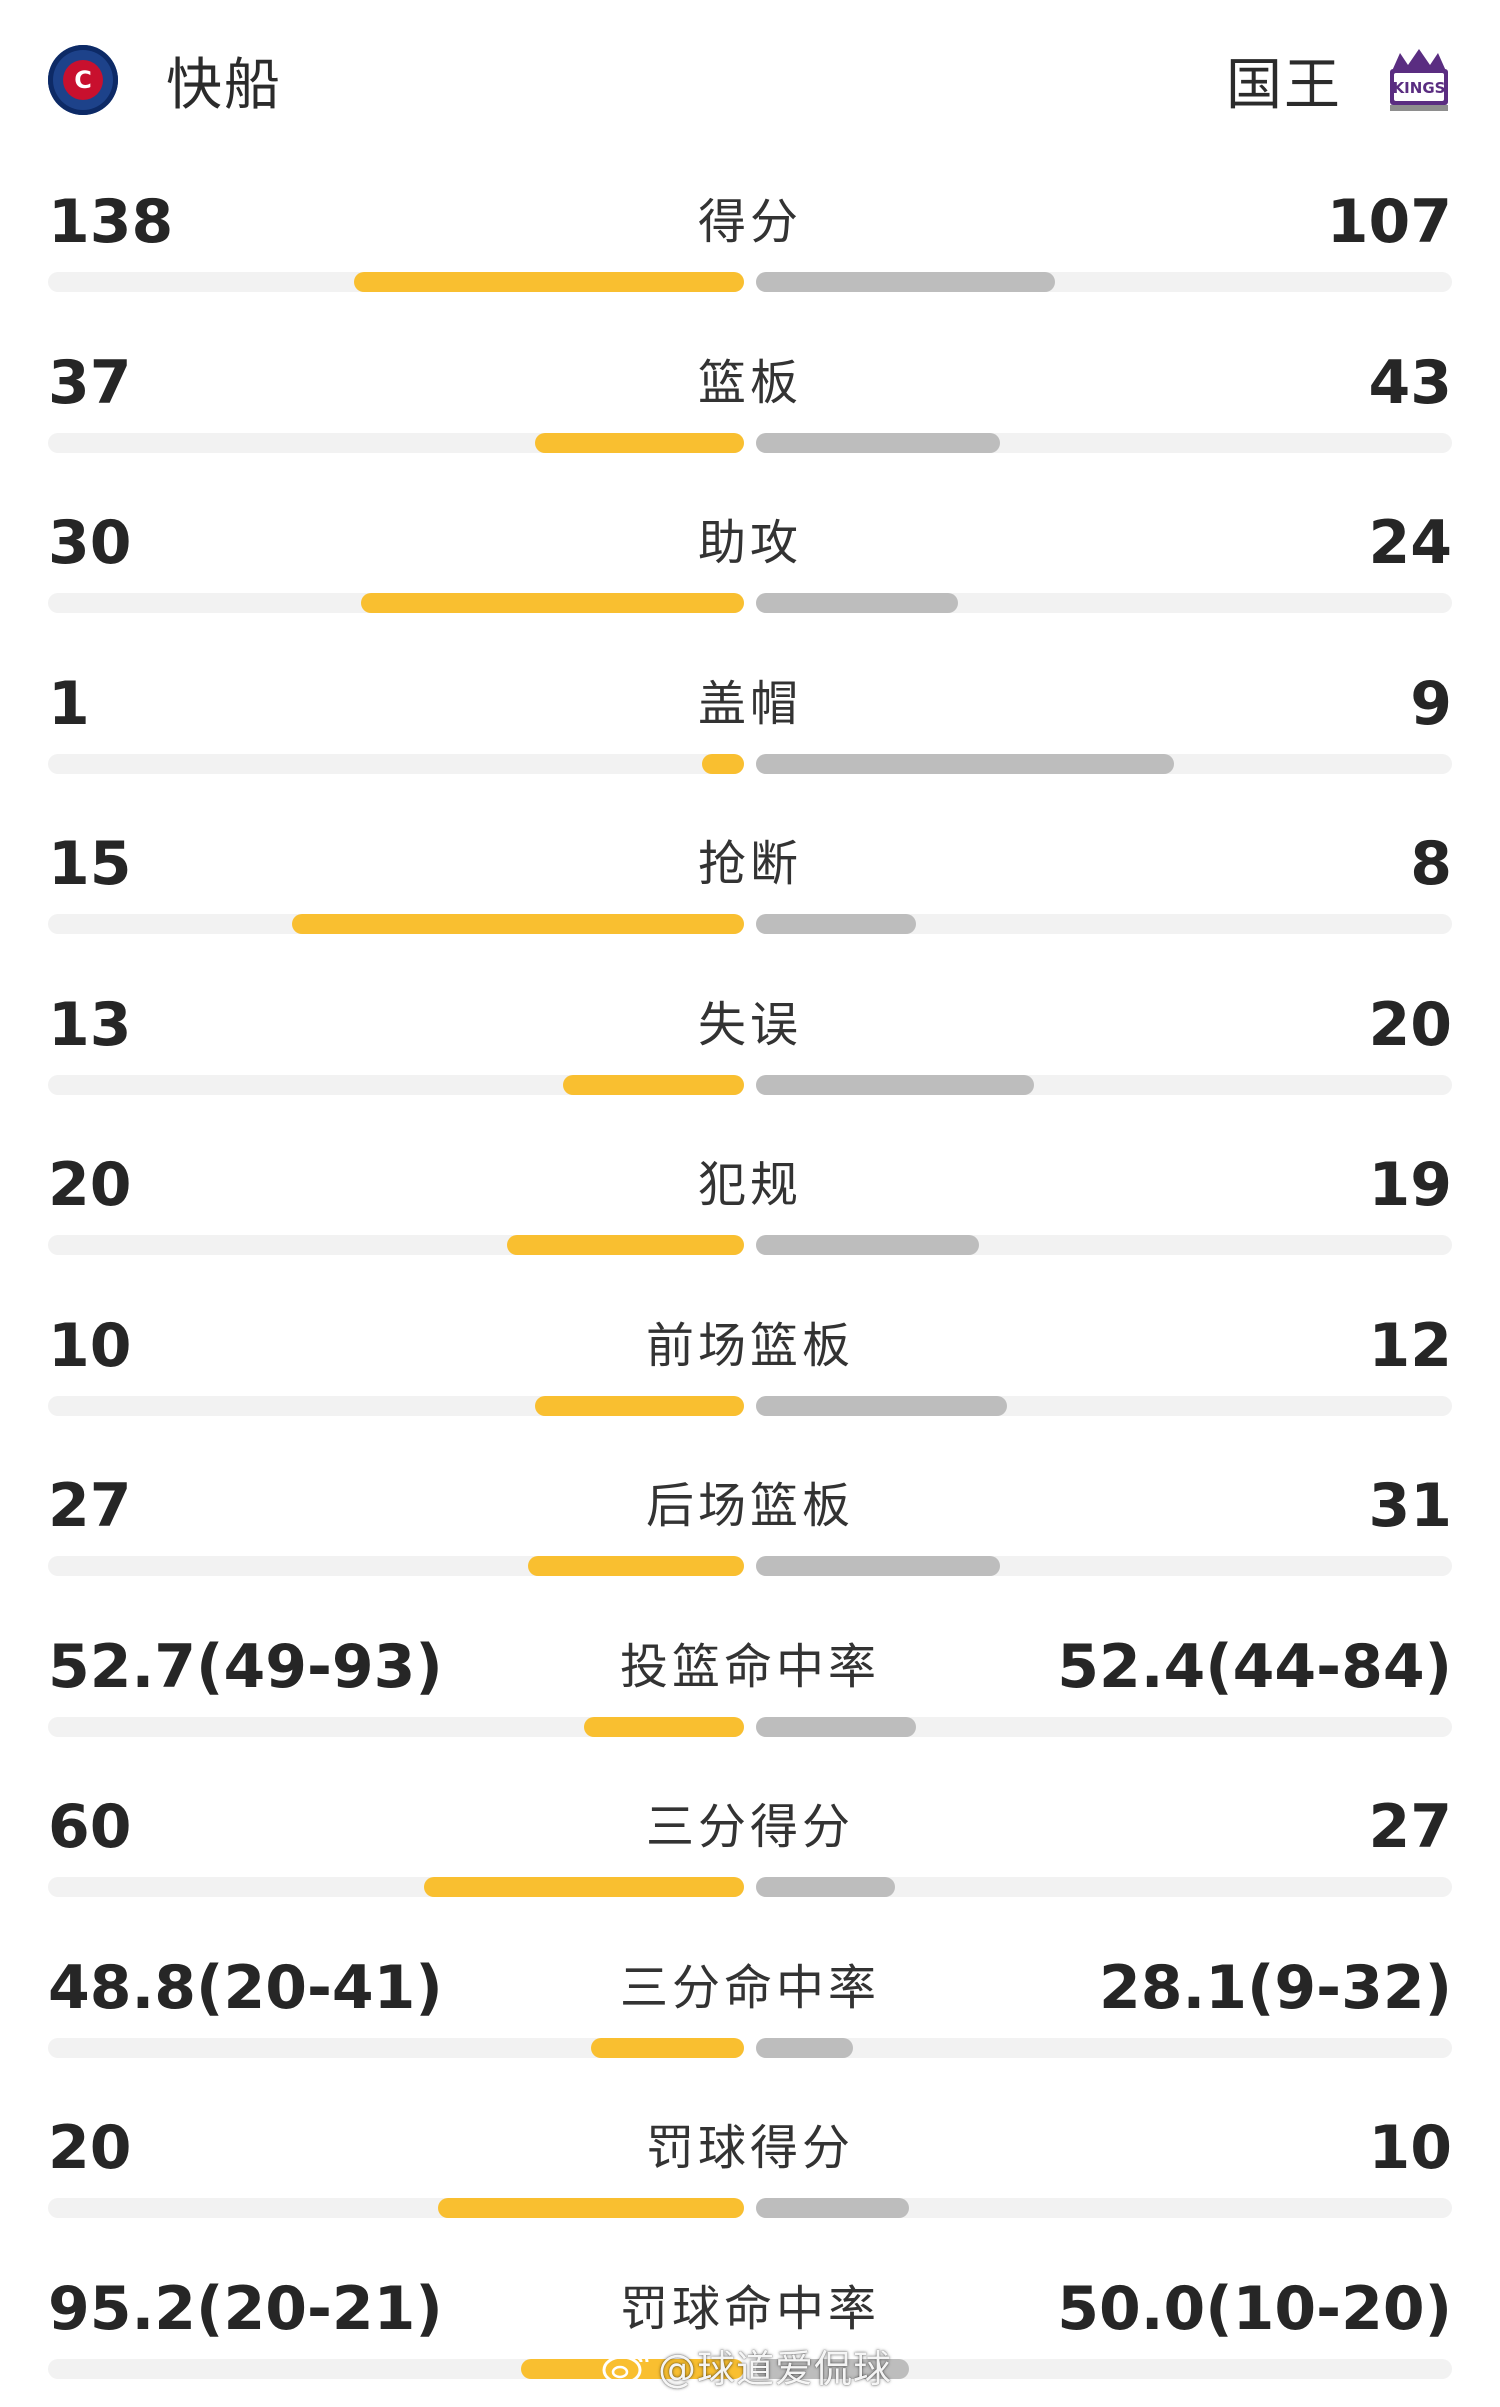  What do you see at coordinates (1431, 704) in the screenshot?
I see `away-stat-value: 9` at bounding box center [1431, 704].